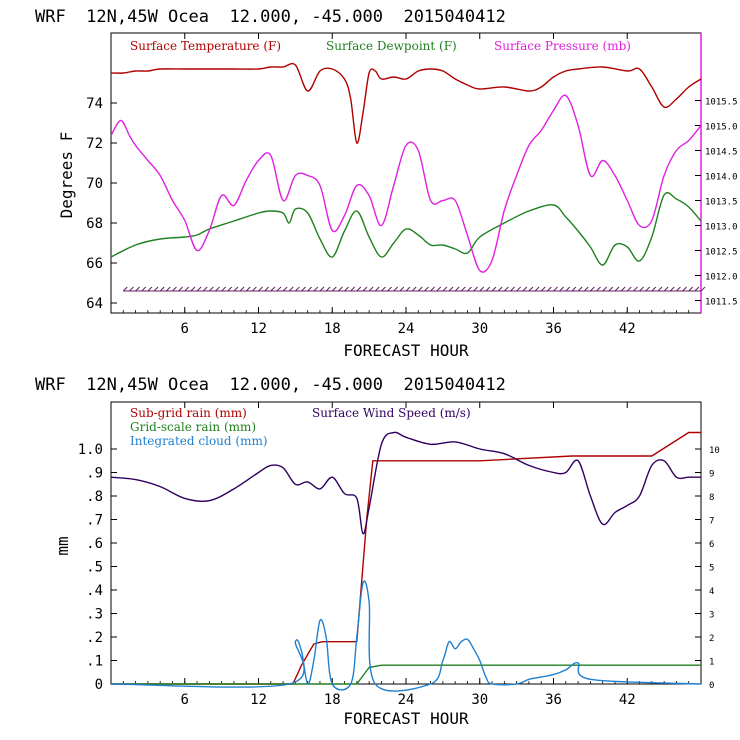  What do you see at coordinates (94, 591) in the screenshot?
I see `y-tick-label: .4` at bounding box center [94, 591].